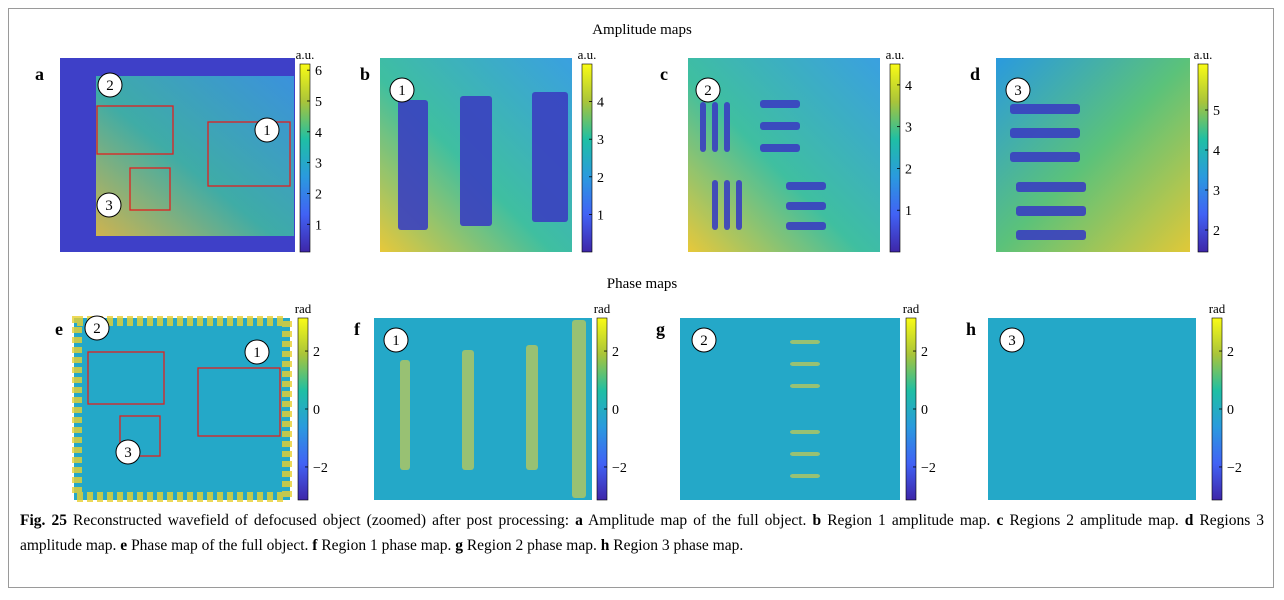 This screenshot has height=600, width=1284. What do you see at coordinates (178, 150) in the screenshot?
I see `panel: 2 1 3 a a.u. 1 2 3 4 5 6` at bounding box center [178, 150].